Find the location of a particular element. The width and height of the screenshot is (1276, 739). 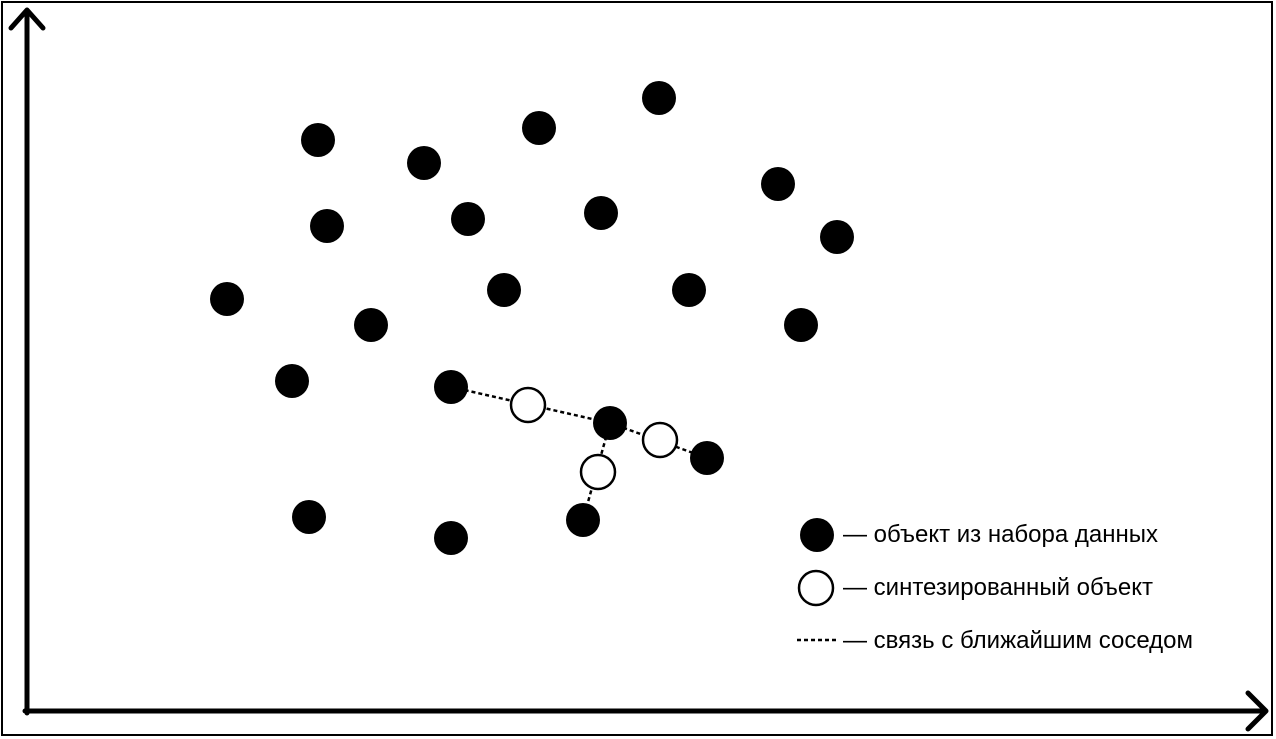

synthesized-points is located at coordinates (594, 438).